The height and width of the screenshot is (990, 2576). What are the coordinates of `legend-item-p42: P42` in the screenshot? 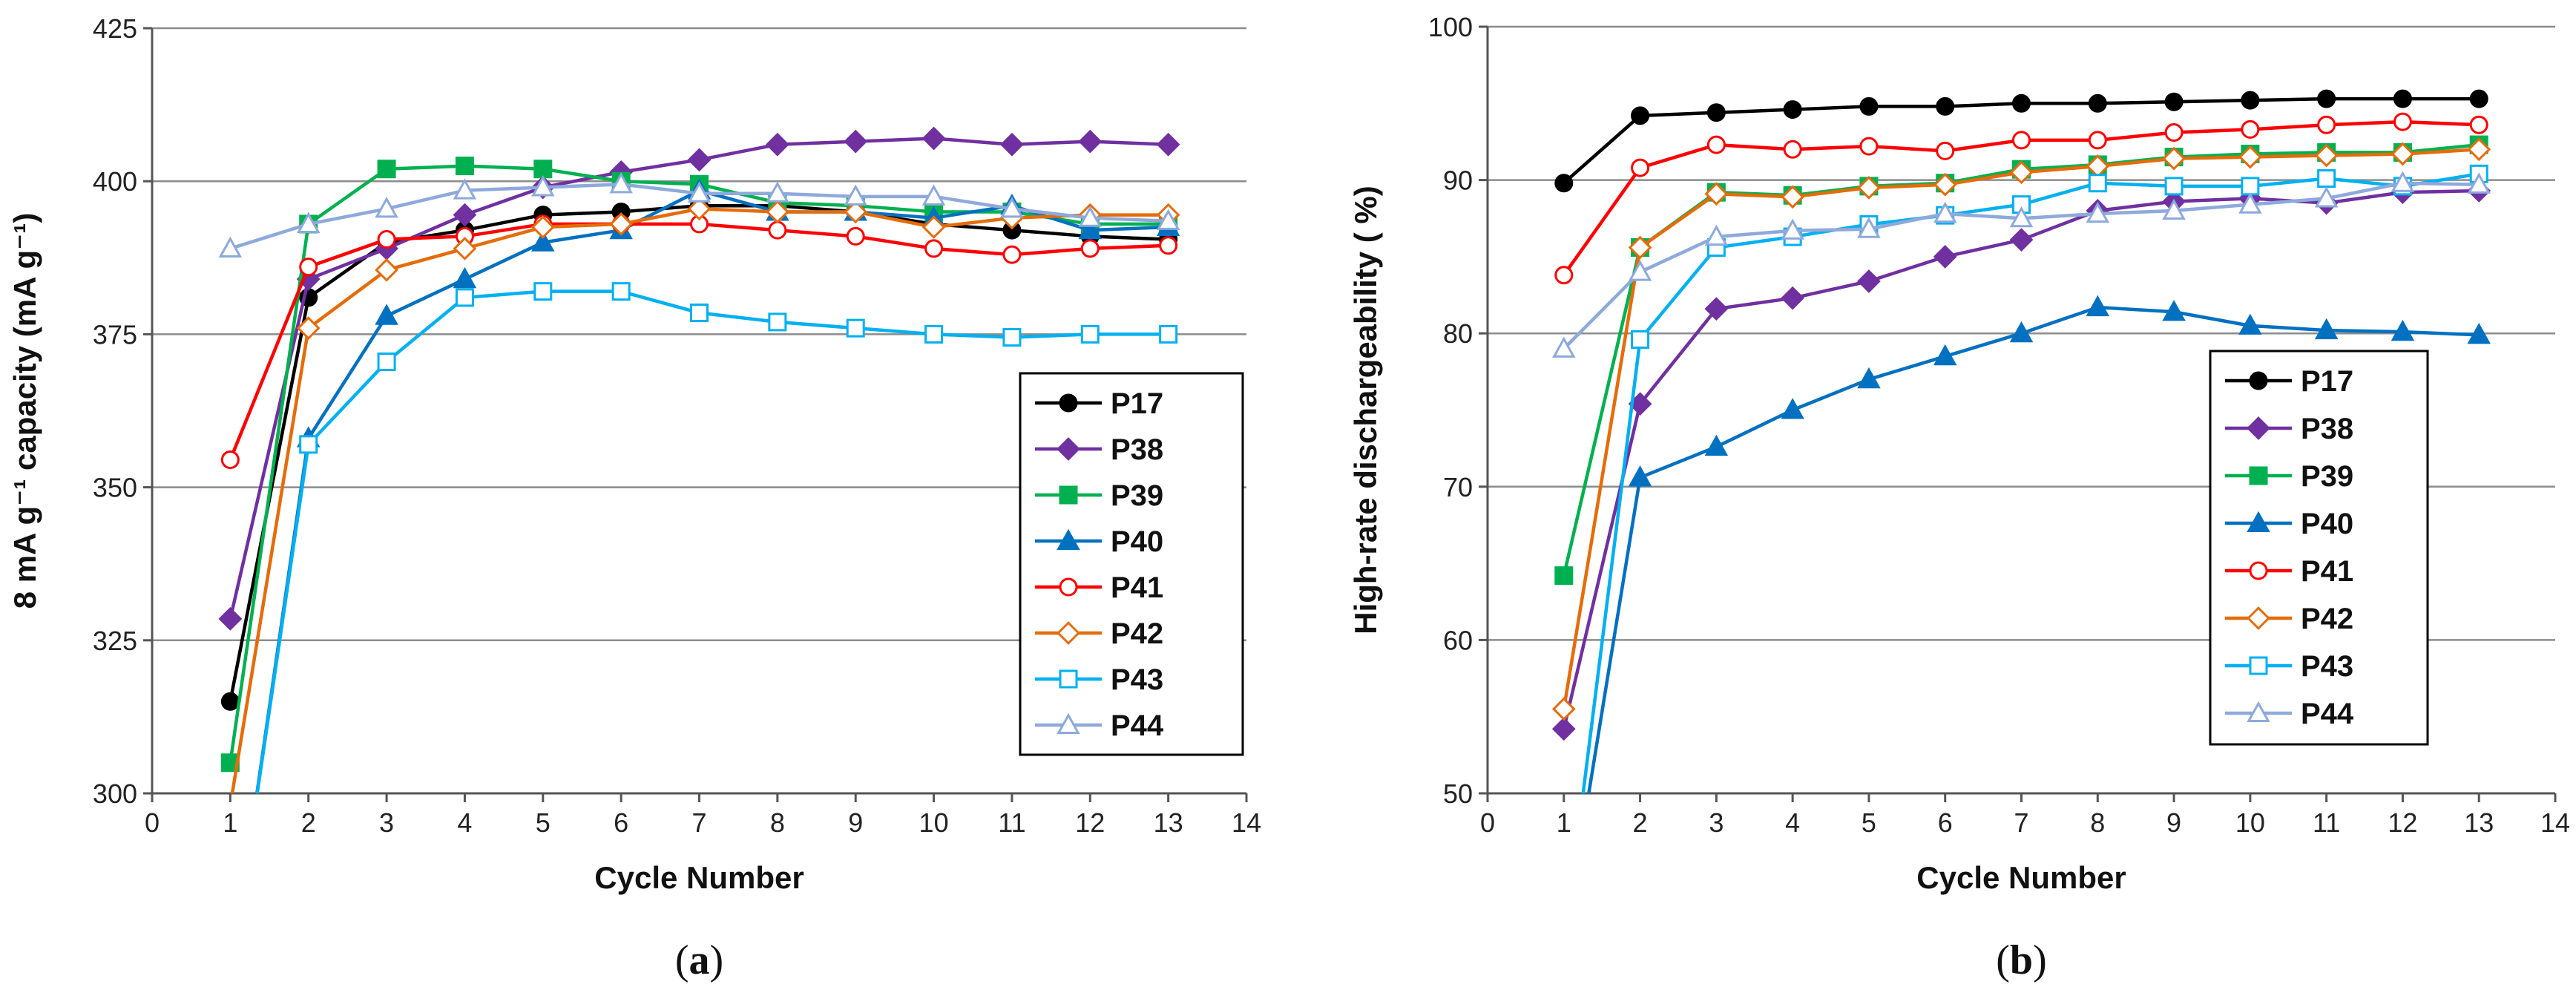 It's located at (2289, 619).